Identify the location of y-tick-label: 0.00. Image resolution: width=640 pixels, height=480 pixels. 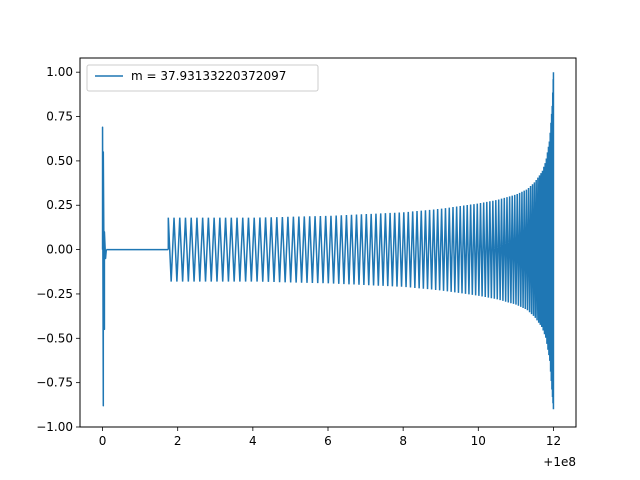
(59, 250).